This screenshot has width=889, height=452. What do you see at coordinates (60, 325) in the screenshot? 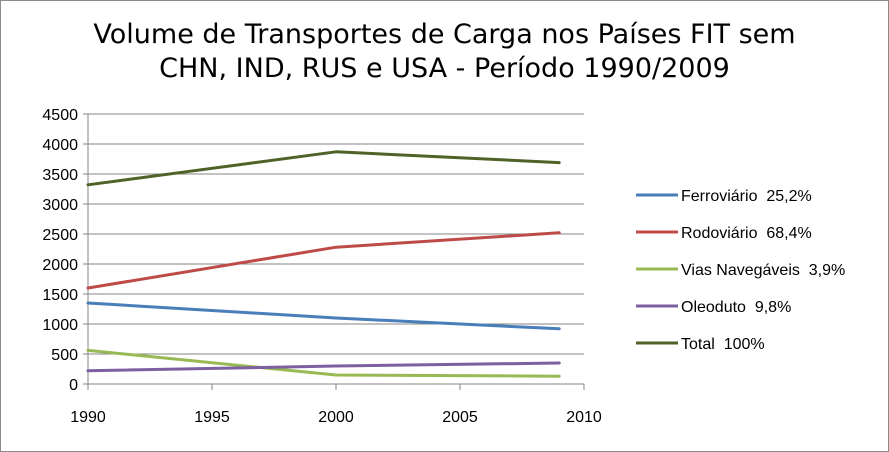
I see `y-tick-label: 1000` at bounding box center [60, 325].